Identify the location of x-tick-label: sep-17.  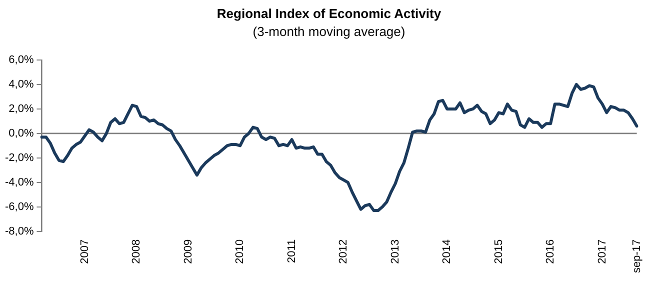
(636, 256).